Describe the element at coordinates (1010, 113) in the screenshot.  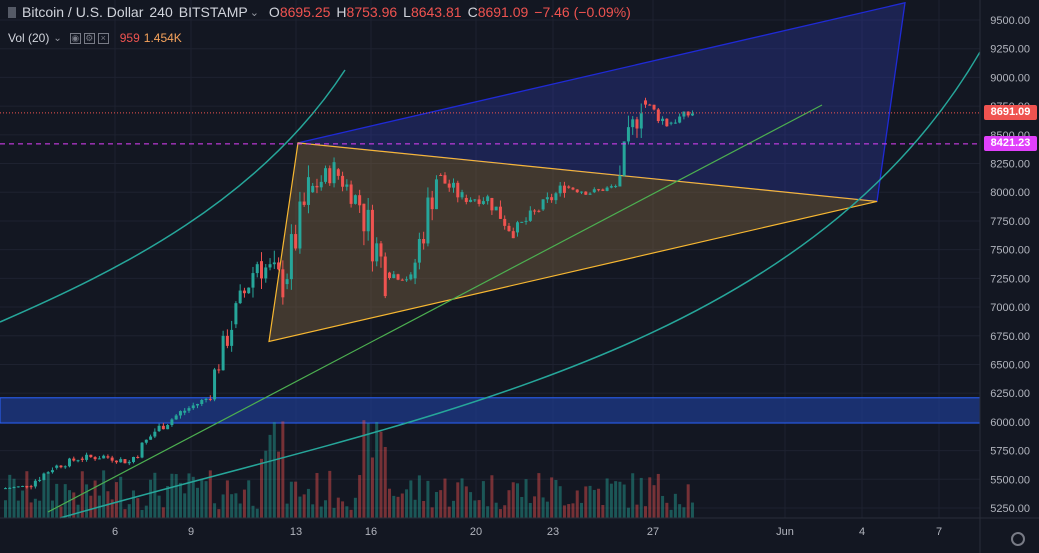
I see `last-price-label: 8691.09` at that location.